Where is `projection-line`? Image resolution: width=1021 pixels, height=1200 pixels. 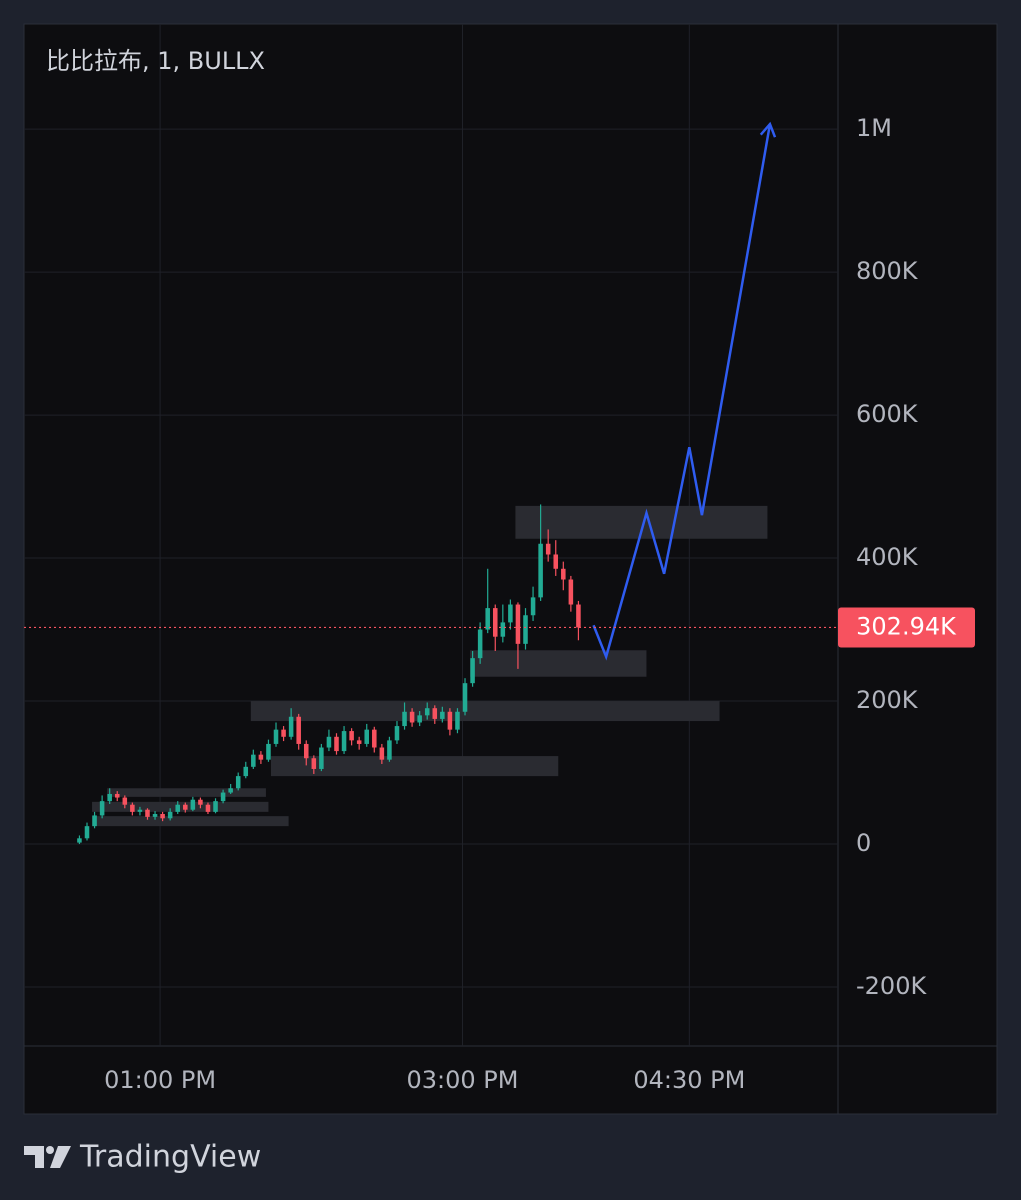
projection-line is located at coordinates (682, 392).